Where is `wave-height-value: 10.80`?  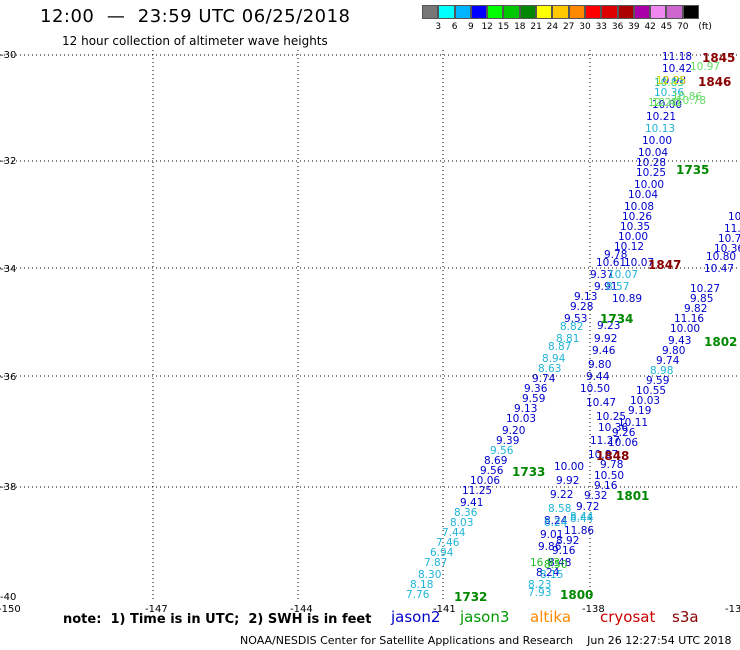 wave-height-value: 10.80 is located at coordinates (721, 257).